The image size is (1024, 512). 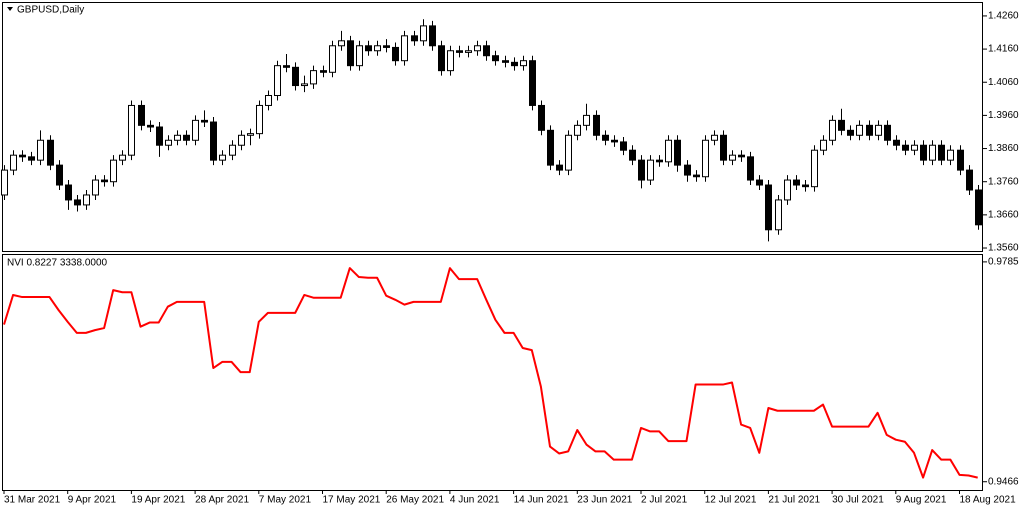 I want to click on x-tick-label: 21 Jul 2021, so click(x=794, y=500).